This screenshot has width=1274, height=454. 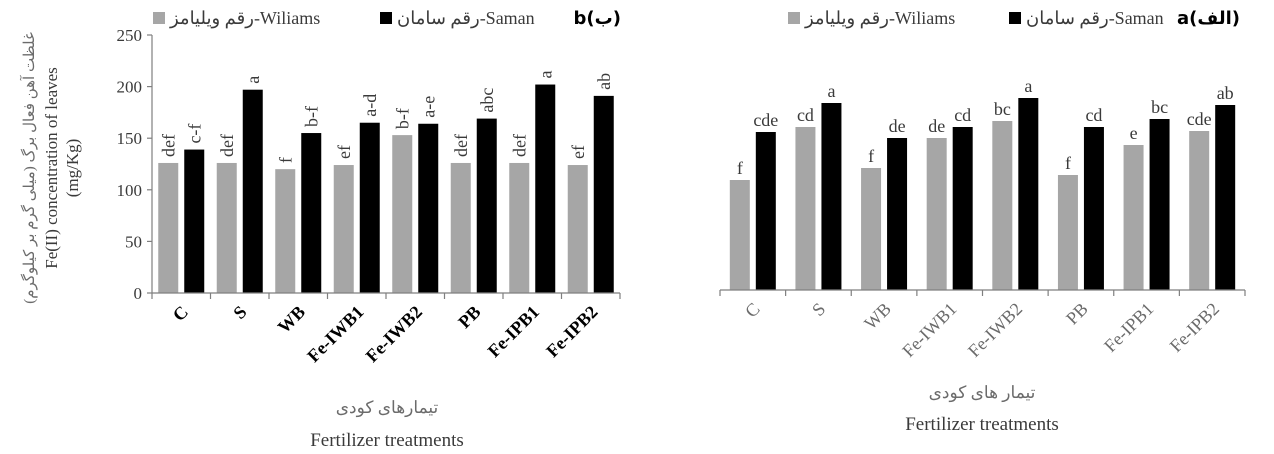 I want to click on y-tick-label: 0, so click(x=138, y=293).